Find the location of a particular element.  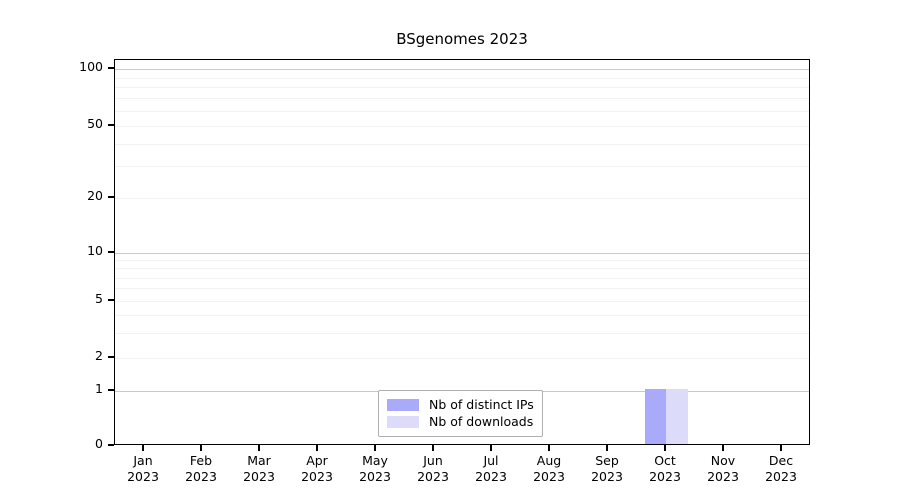

x-tick-label: Oct 2023 is located at coordinates (665, 469).